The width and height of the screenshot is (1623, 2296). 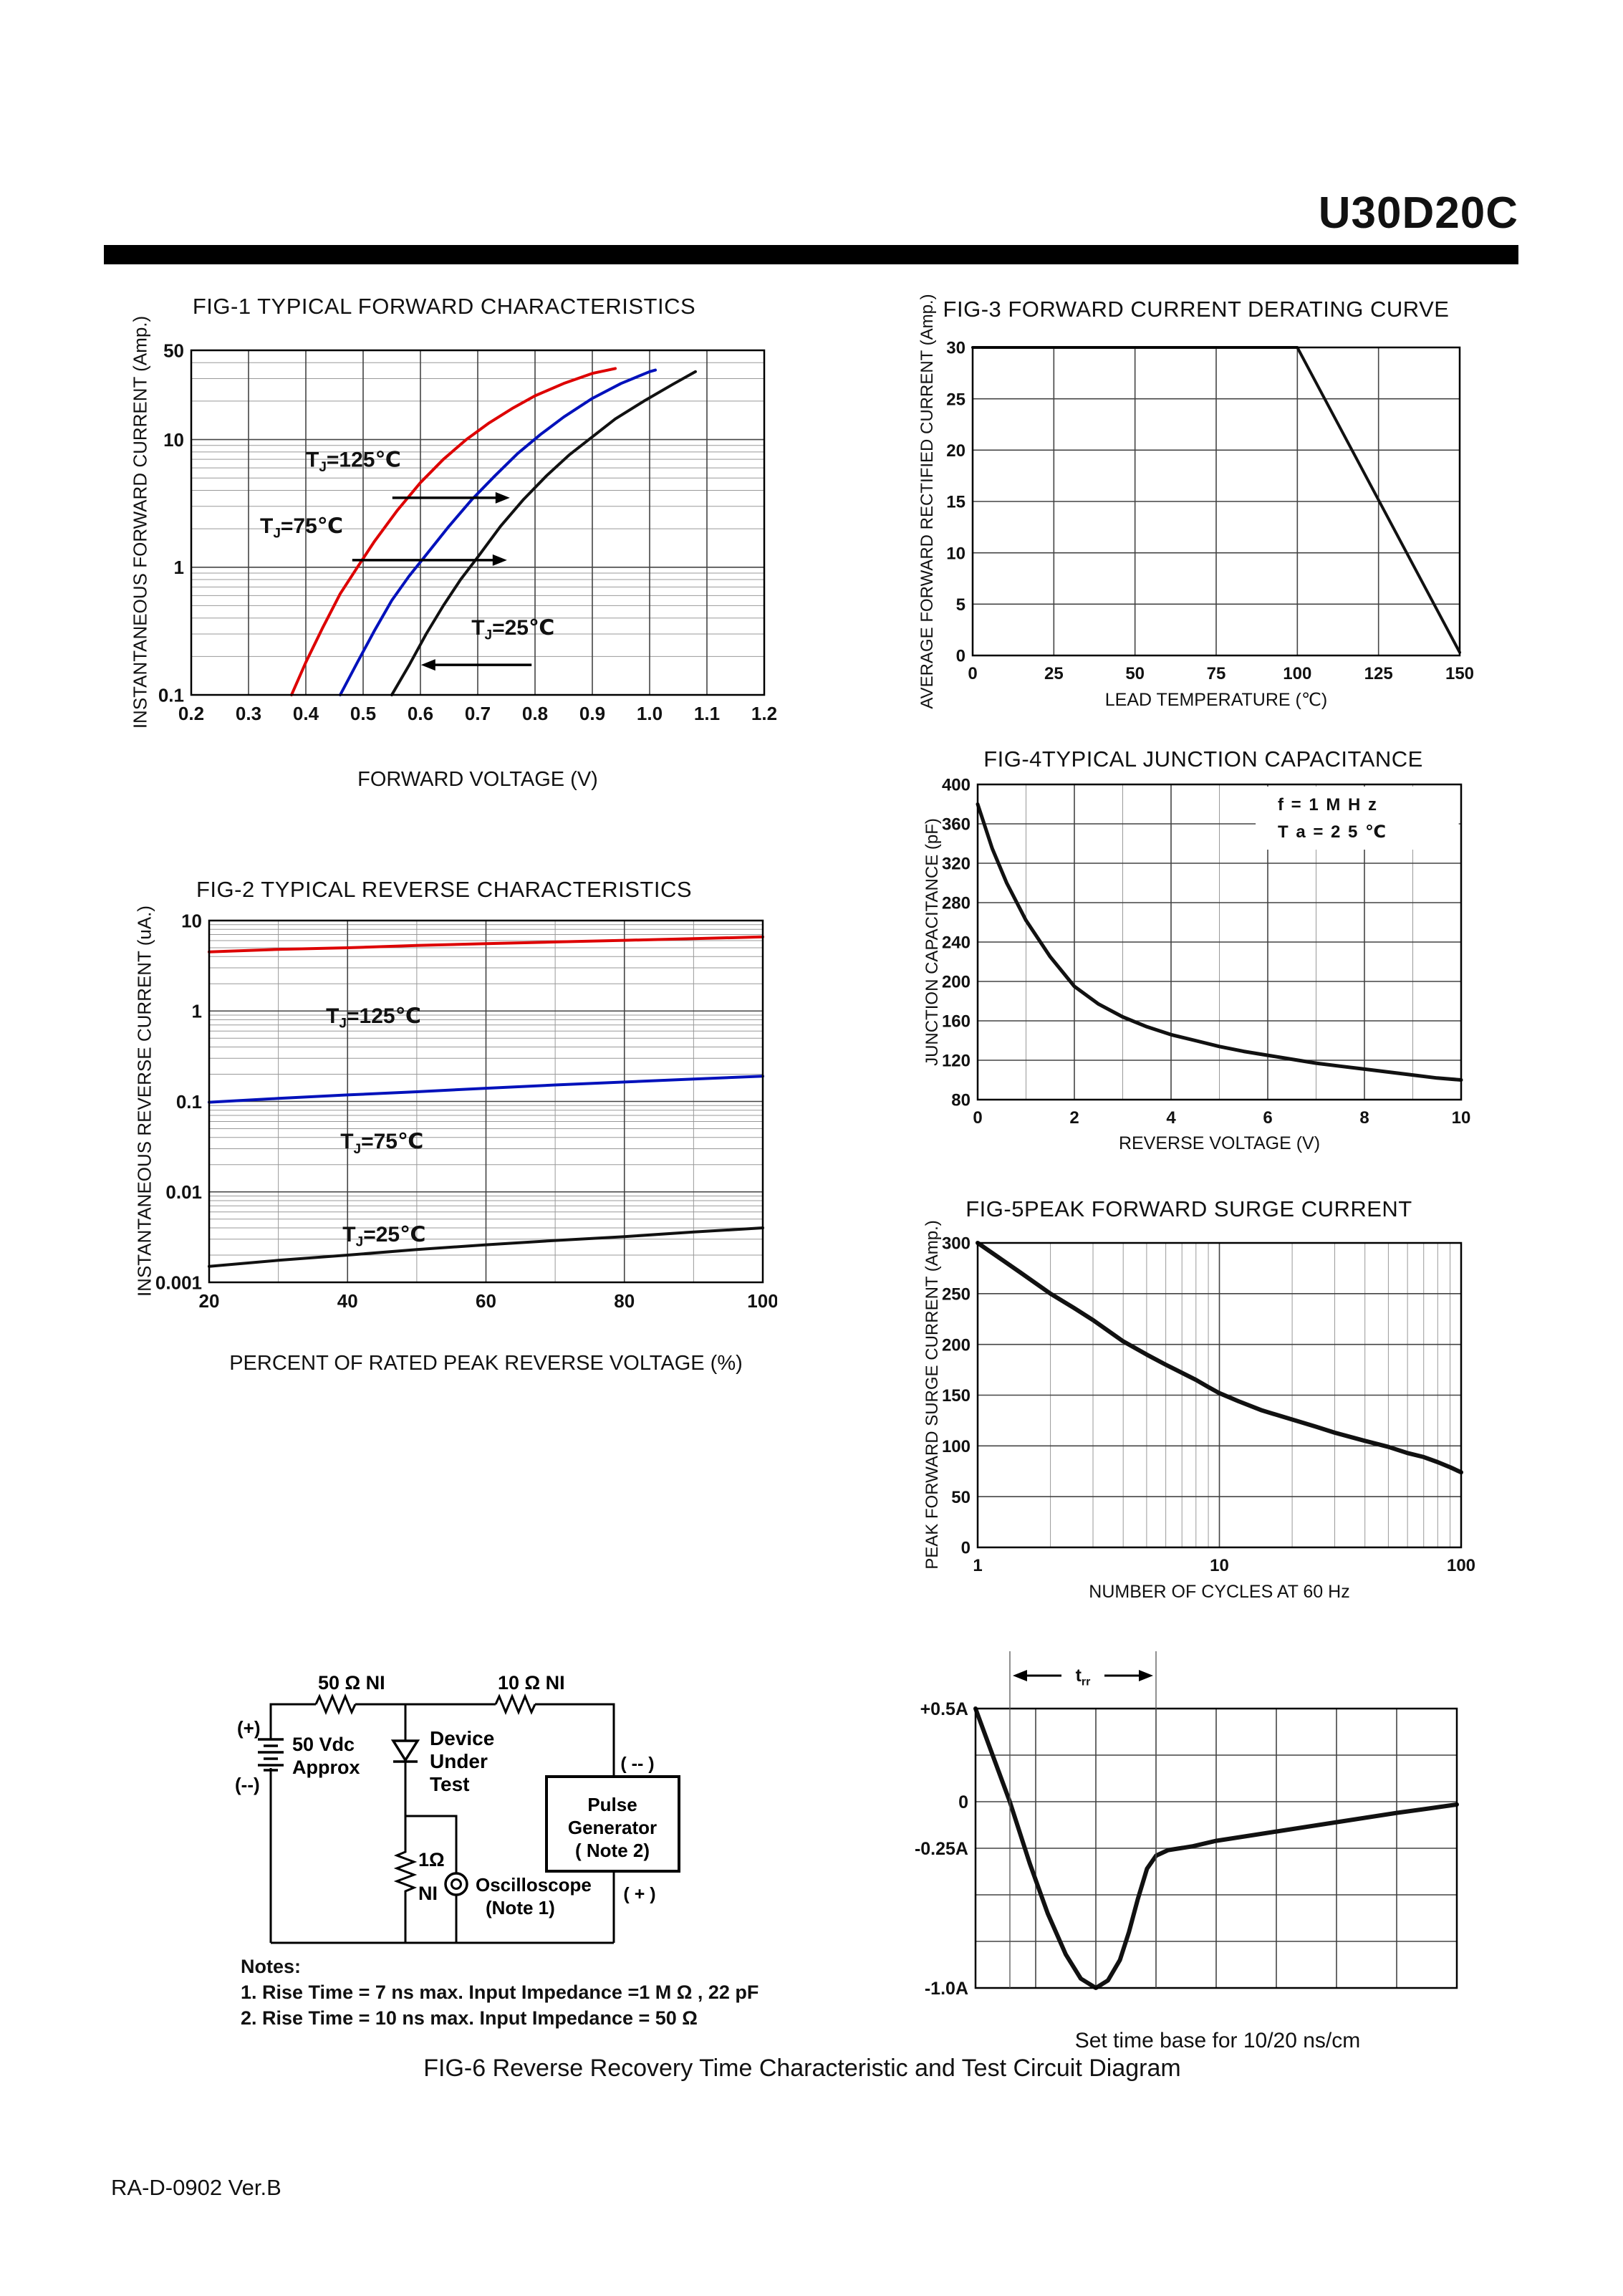 What do you see at coordinates (639, 1894) in the screenshot?
I see `generator-pos-label: ( + )` at bounding box center [639, 1894].